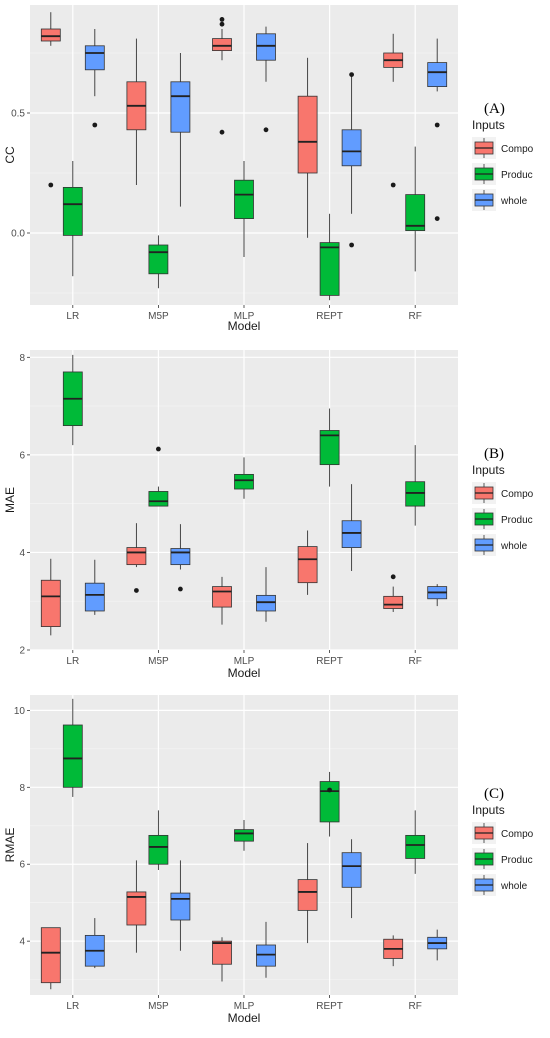 The width and height of the screenshot is (550, 1038). I want to click on box-whole-lr, so click(94, 587).